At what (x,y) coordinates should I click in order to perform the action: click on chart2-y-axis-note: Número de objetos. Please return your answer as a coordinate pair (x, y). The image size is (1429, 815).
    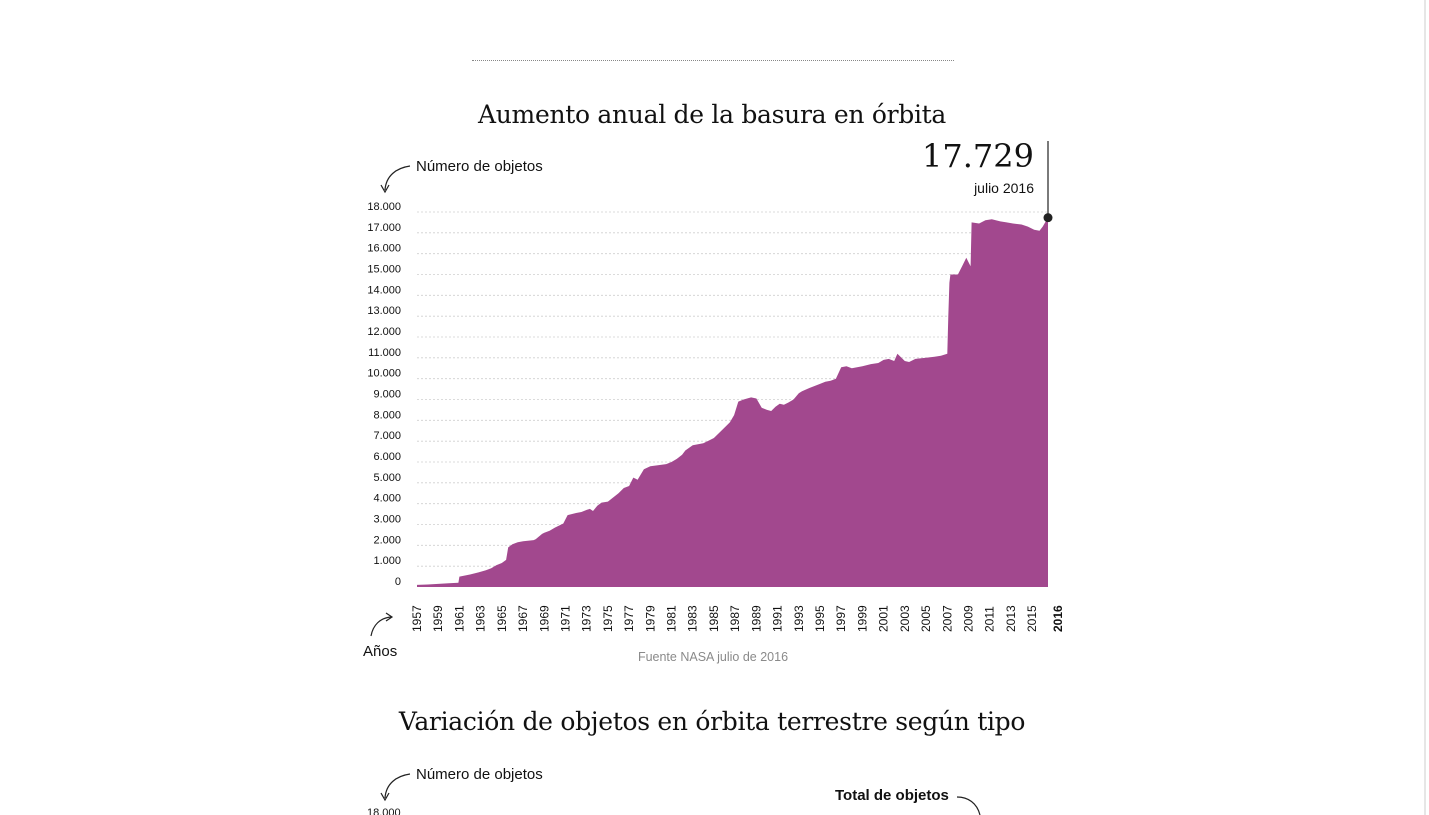
    Looking at the image, I should click on (479, 774).